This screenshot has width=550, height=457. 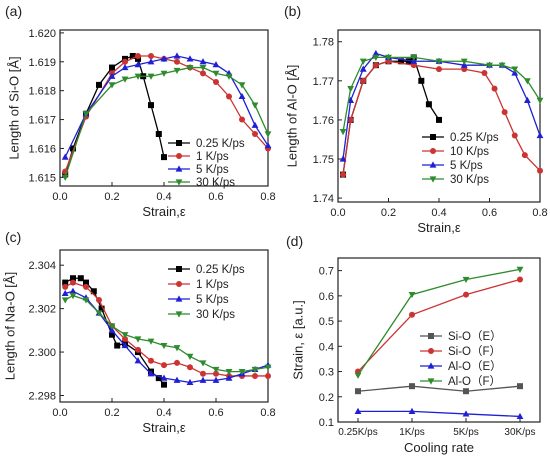 What do you see at coordinates (42, 266) in the screenshot?
I see `y-tick-label: 2.304` at bounding box center [42, 266].